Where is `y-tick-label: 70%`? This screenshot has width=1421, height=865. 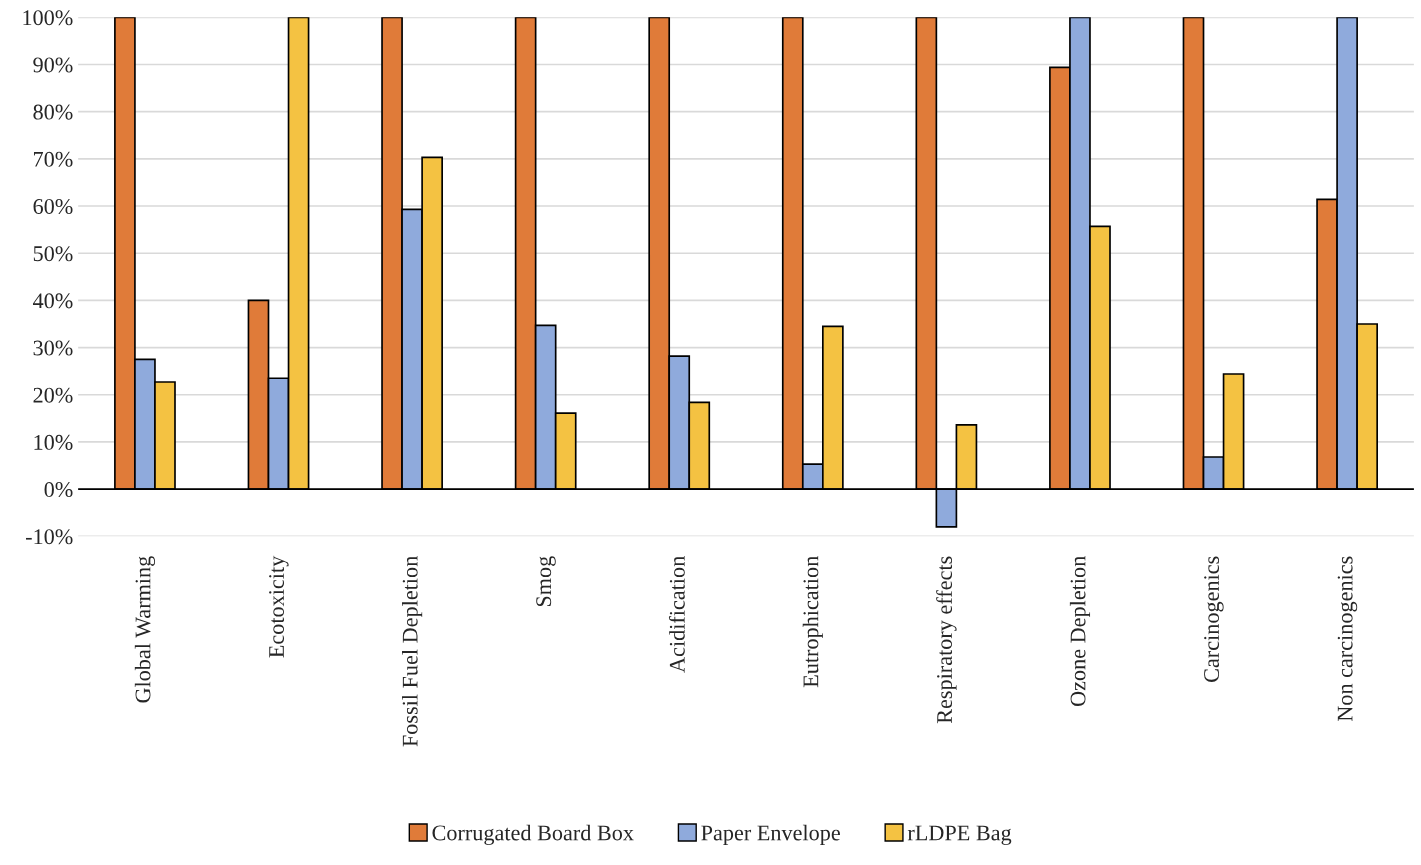
y-tick-label: 70% is located at coordinates (53, 159).